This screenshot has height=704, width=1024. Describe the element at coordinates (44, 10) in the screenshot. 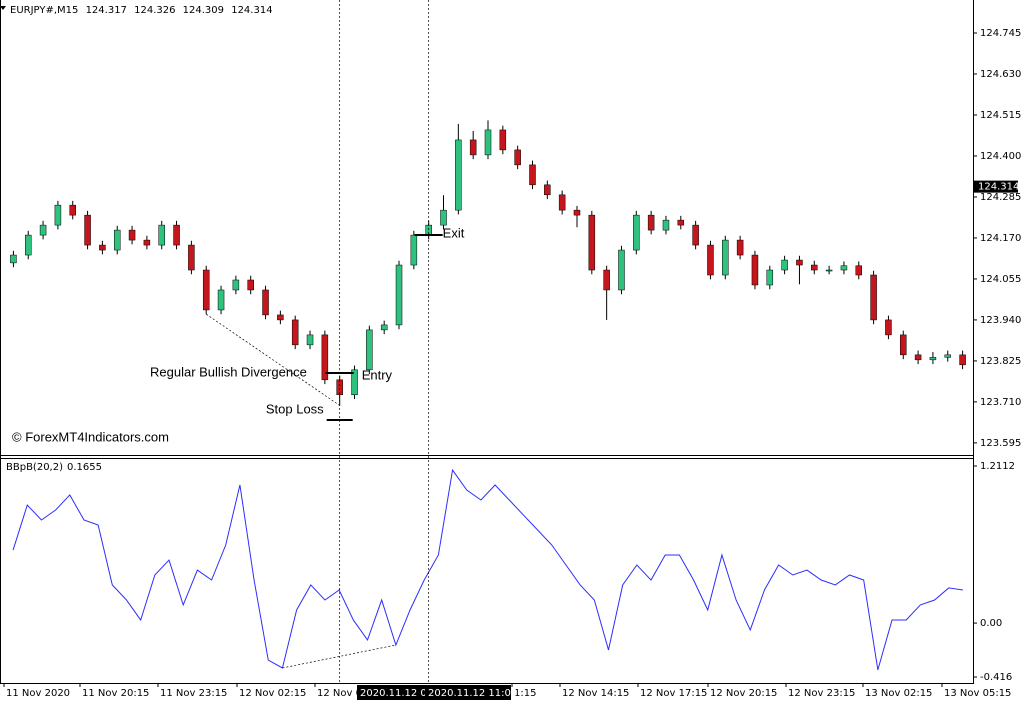

I see `symbol: EURJPY#,M15` at that location.